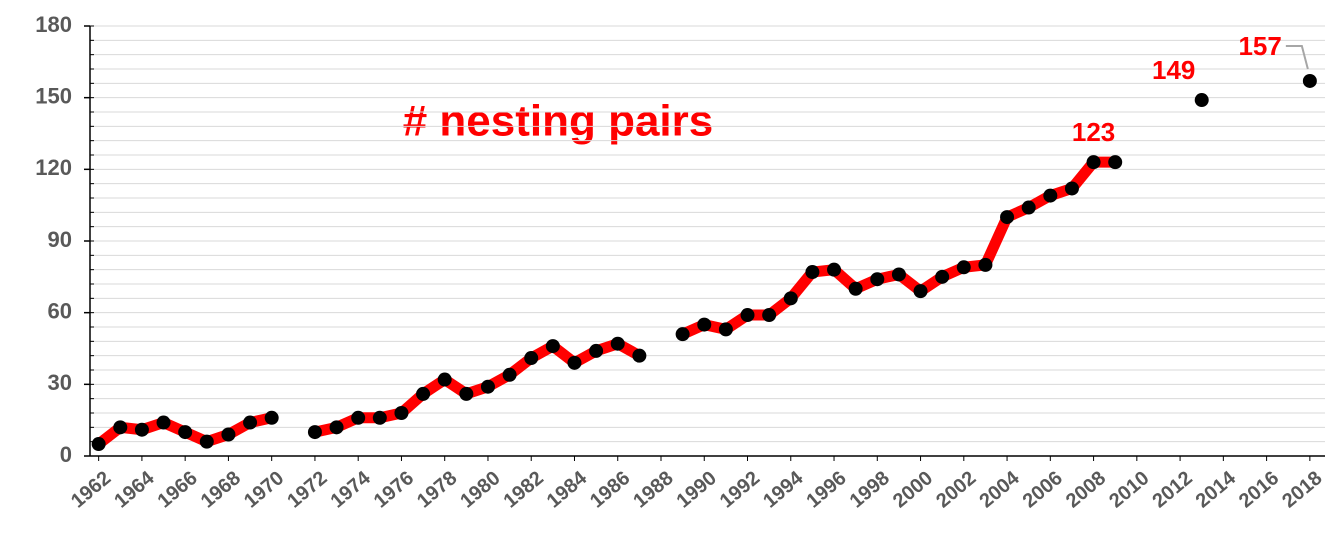 Image resolution: width=1330 pixels, height=535 pixels. Describe the element at coordinates (351, 489) in the screenshot. I see `x-tick-label: 1974` at that location.